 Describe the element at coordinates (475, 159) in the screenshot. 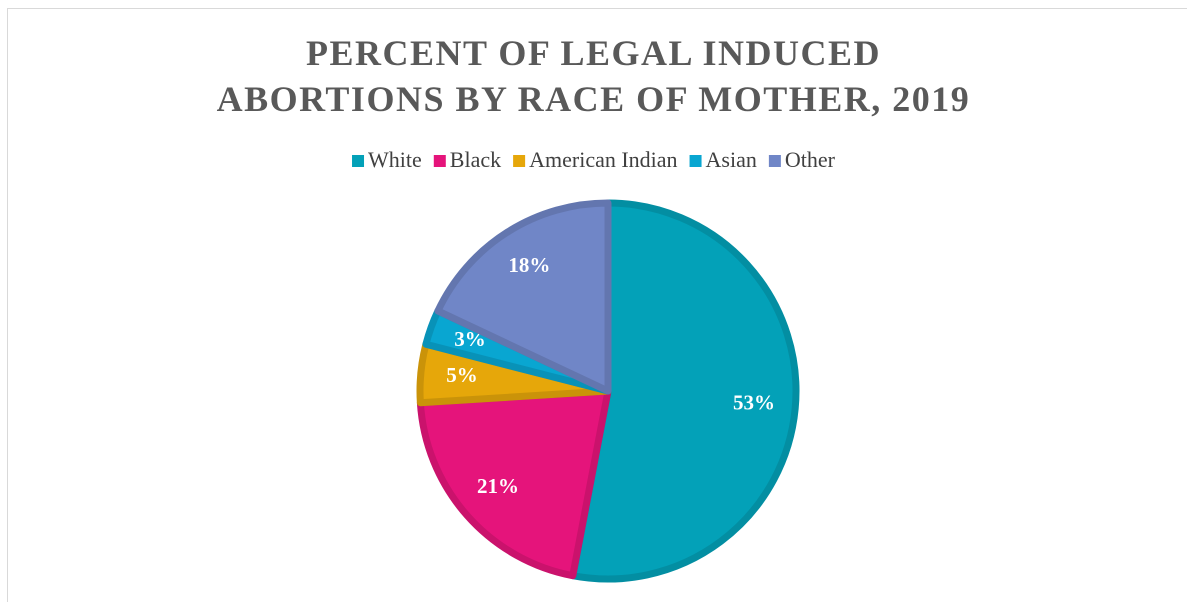

I see `legend-label: Black` at that location.